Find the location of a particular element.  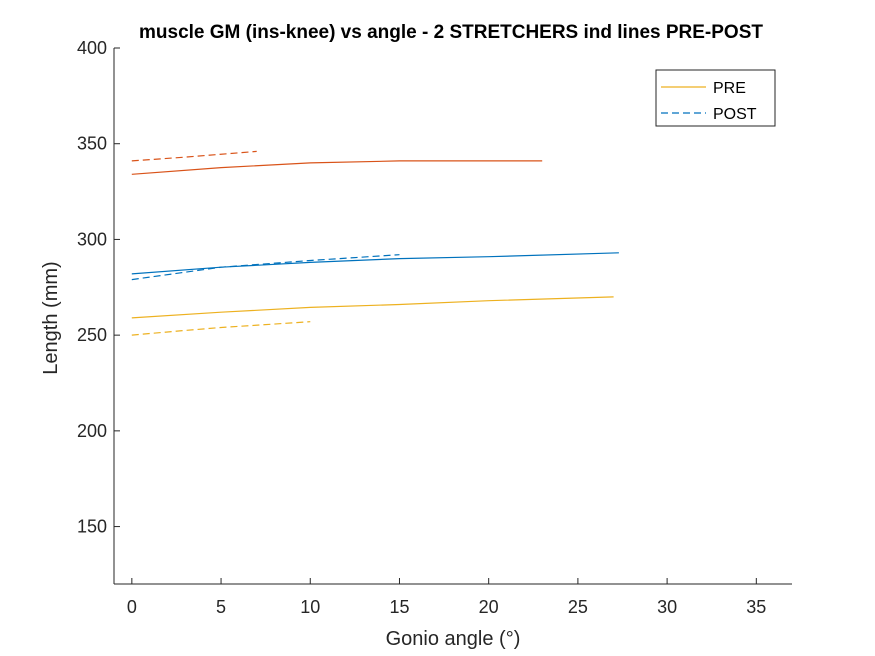

legend-box is located at coordinates (715, 98).